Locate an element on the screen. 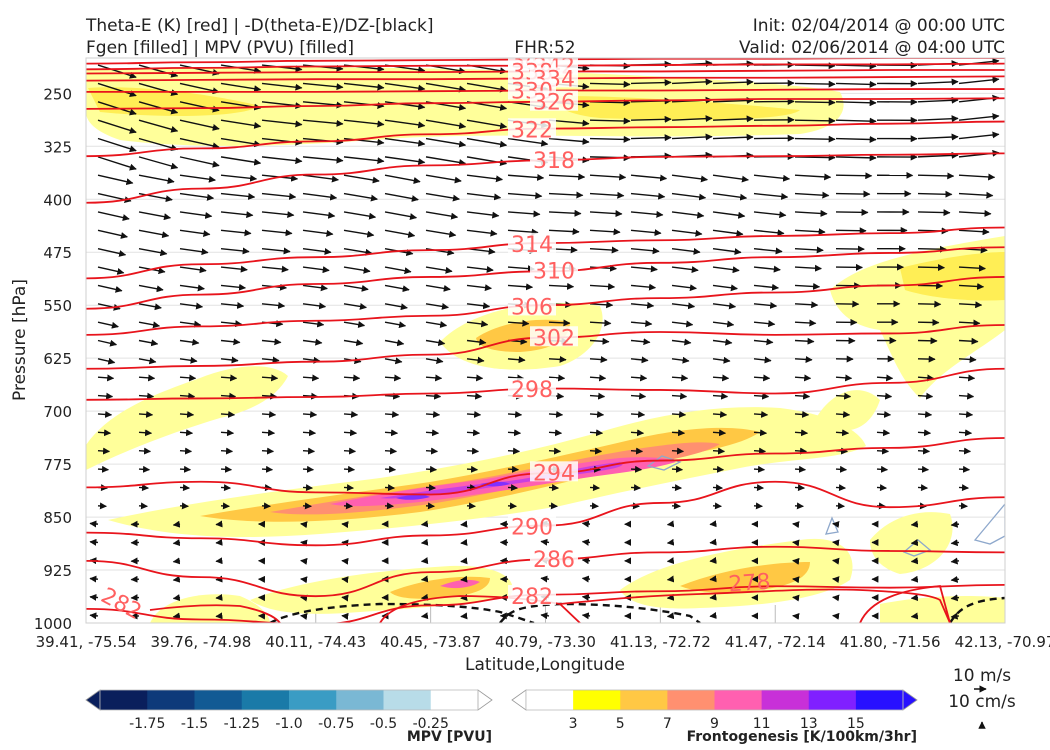 This screenshot has height=750, width=1050. colorbar-tick-label: 5 is located at coordinates (620, 724).